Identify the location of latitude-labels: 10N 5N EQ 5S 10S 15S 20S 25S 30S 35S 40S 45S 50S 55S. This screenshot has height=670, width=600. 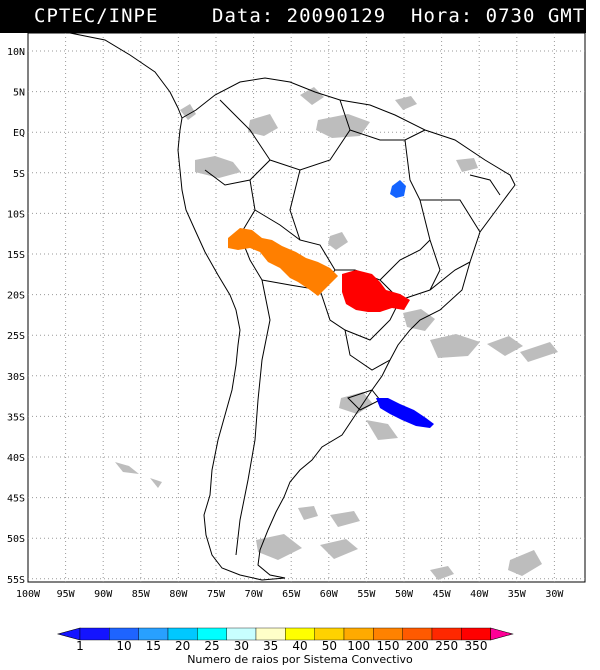
(16, 316).